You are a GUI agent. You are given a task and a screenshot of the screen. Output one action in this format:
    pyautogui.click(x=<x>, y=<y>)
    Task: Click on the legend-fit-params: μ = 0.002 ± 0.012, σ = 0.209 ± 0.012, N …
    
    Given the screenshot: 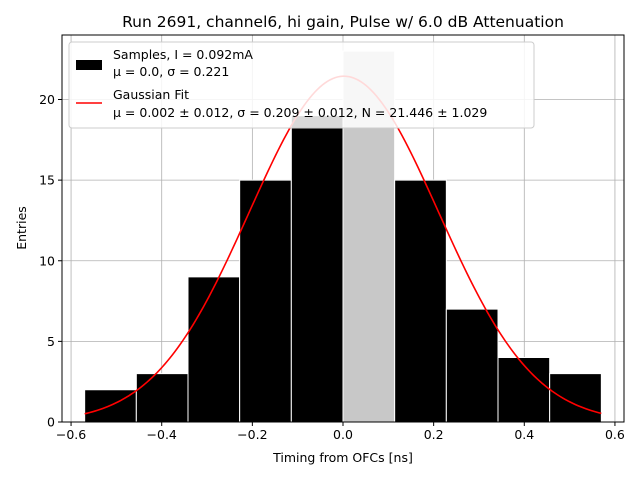 What is the action you would take?
    pyautogui.click(x=300, y=112)
    